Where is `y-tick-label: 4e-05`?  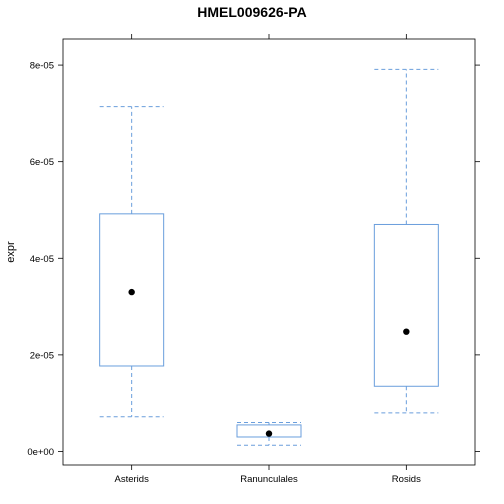
y-tick-label: 4e-05 is located at coordinates (42, 259).